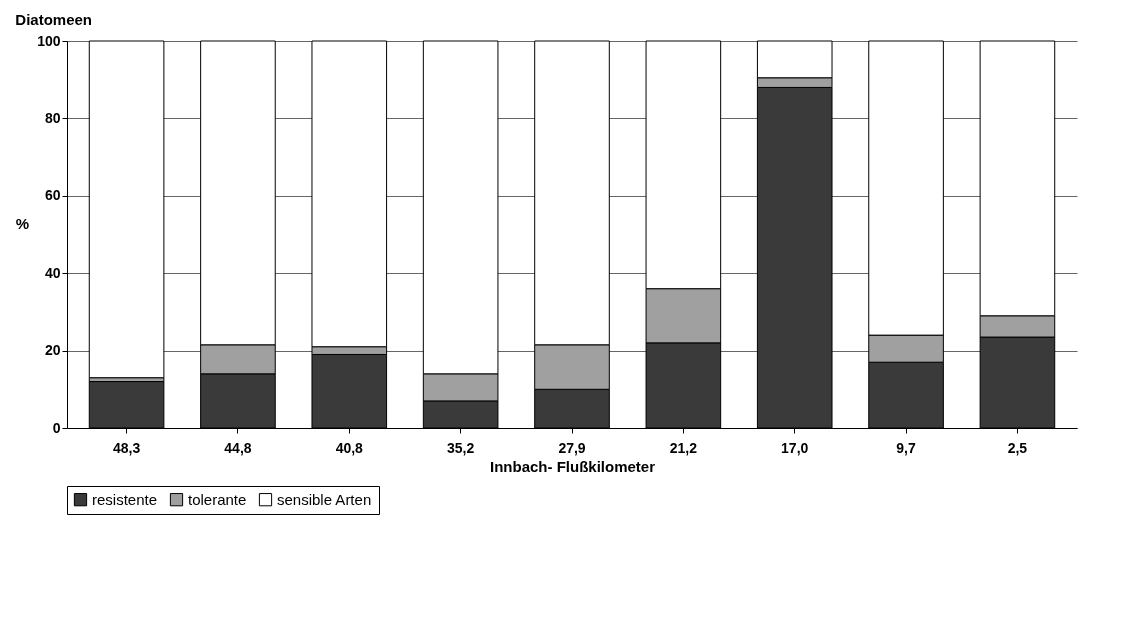  Describe the element at coordinates (461, 447) in the screenshot. I see `x-tick-label: 35,2` at that location.